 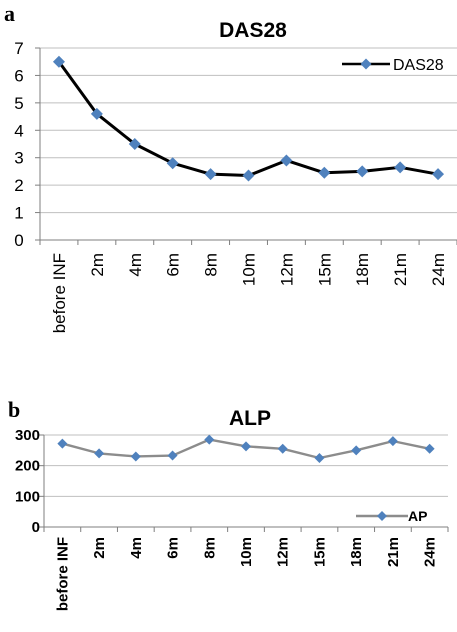 What do you see at coordinates (18, 75) in the screenshot?
I see `panel-a-y-tick-label: 6` at bounding box center [18, 75].